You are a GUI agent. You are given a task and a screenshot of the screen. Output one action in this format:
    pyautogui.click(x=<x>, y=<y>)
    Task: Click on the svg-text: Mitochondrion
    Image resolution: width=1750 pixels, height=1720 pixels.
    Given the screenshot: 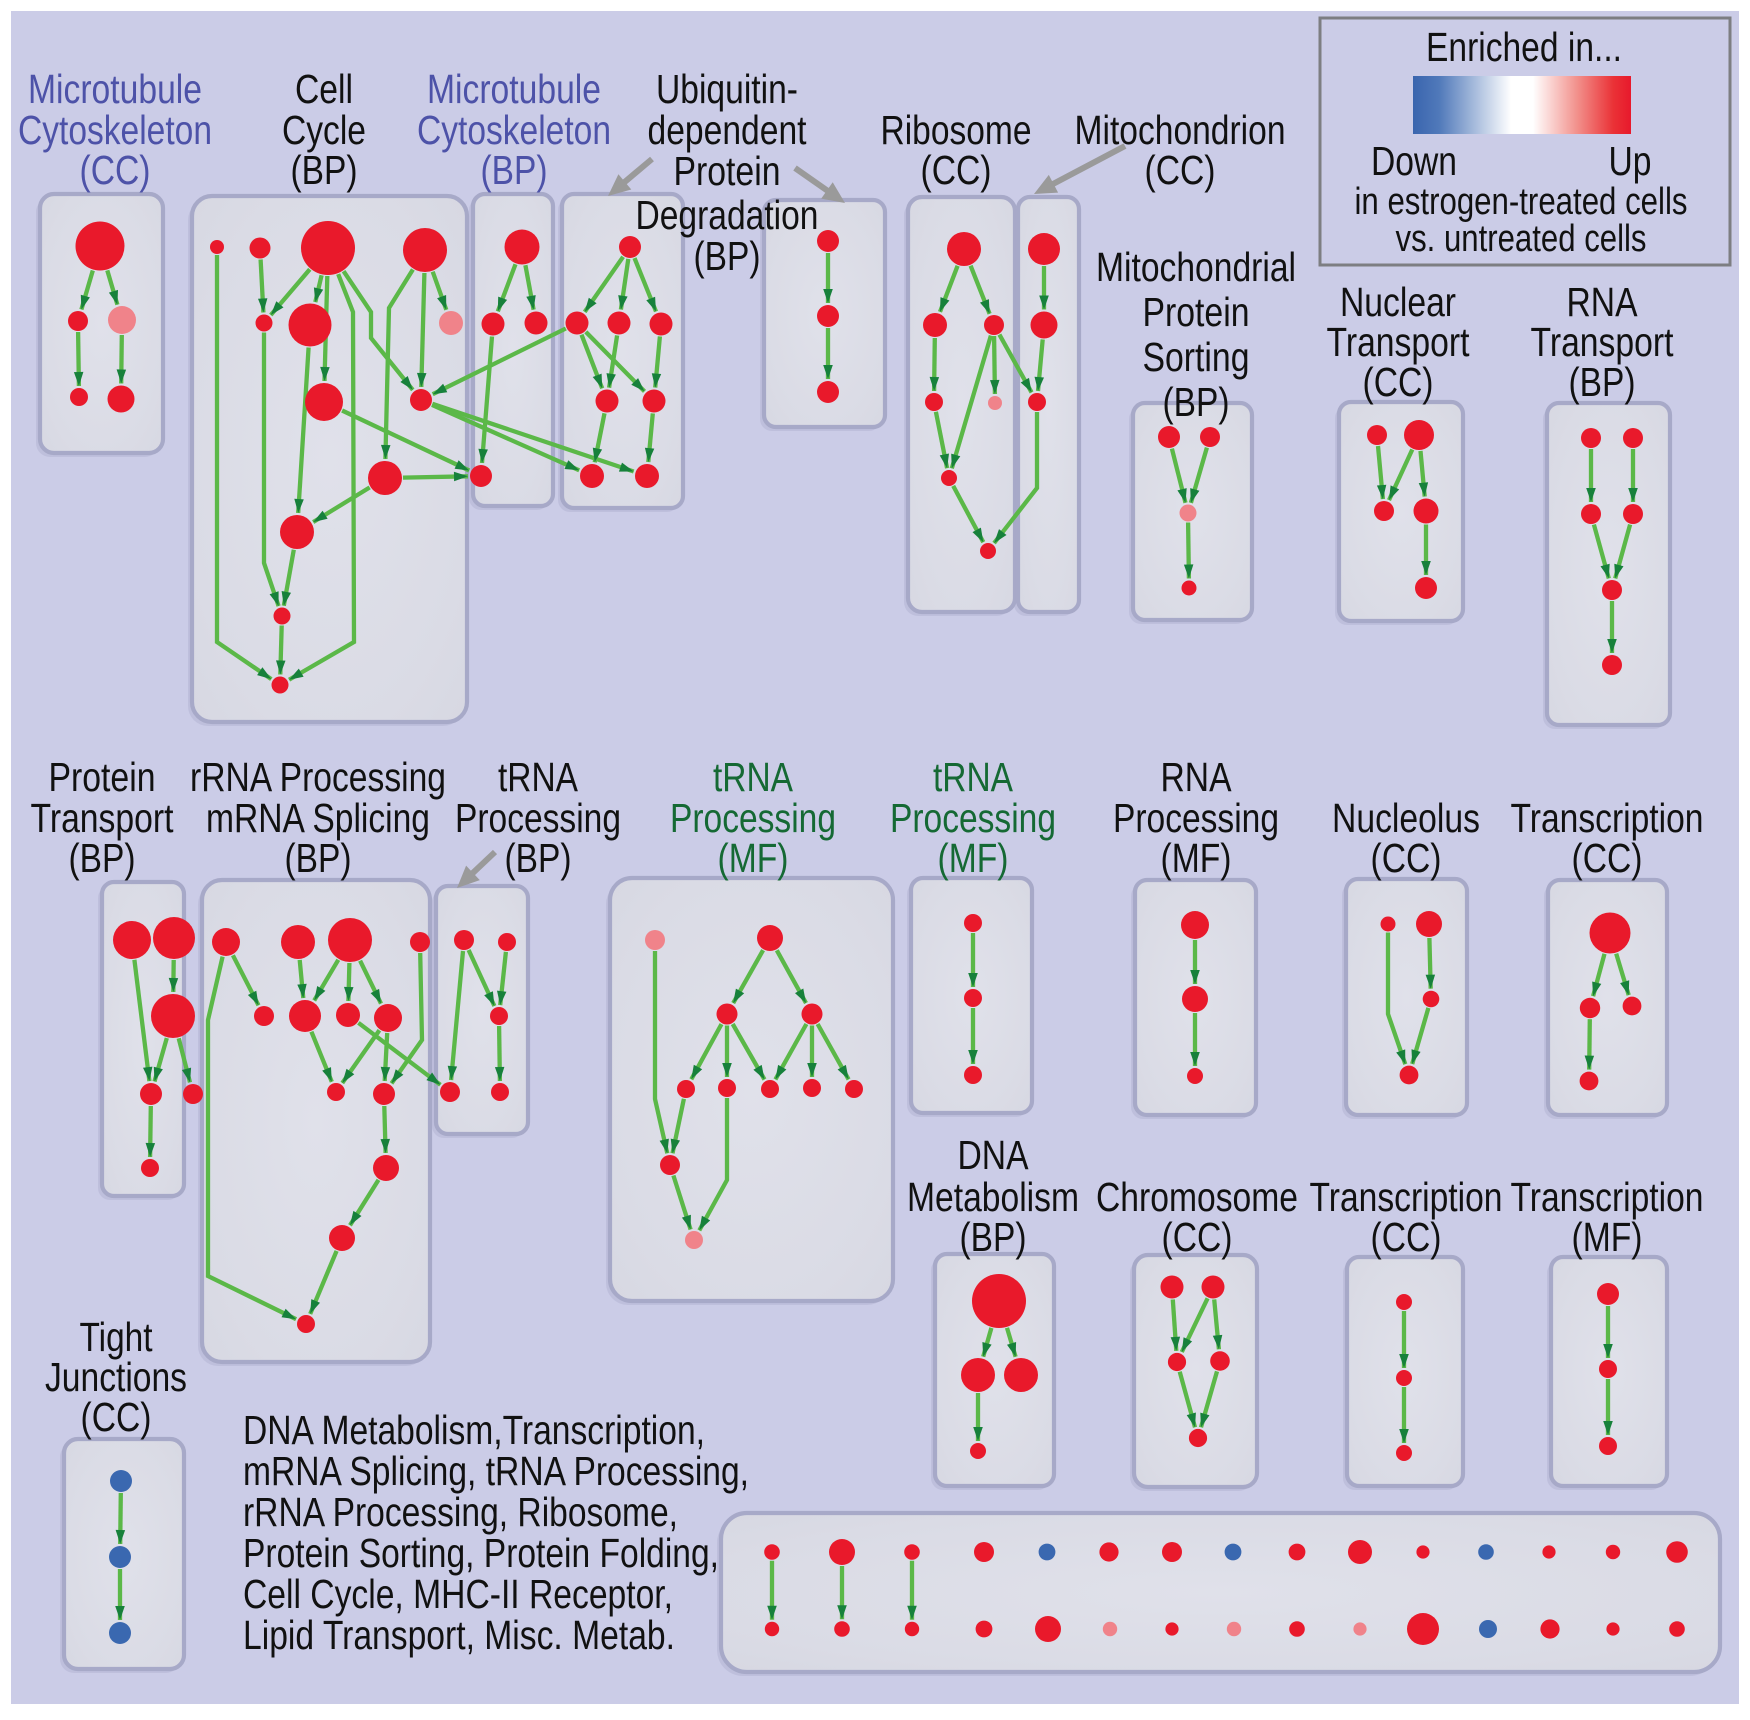 What is the action you would take?
    pyautogui.click(x=1180, y=130)
    